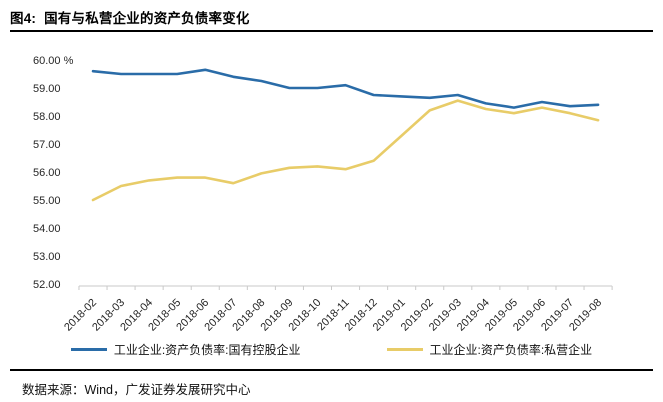 The height and width of the screenshot is (402, 663). I want to click on figure-number-label: 图4:, so click(23, 18).